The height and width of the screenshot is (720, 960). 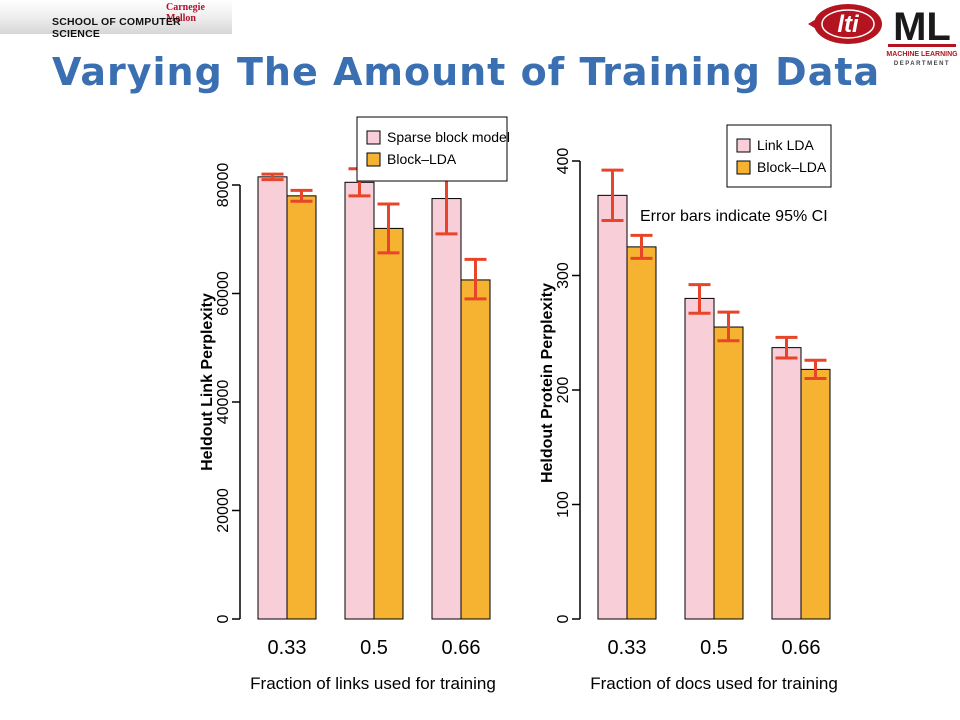 I want to click on y-axis: 0 100 200 300 400, so click(x=568, y=385).